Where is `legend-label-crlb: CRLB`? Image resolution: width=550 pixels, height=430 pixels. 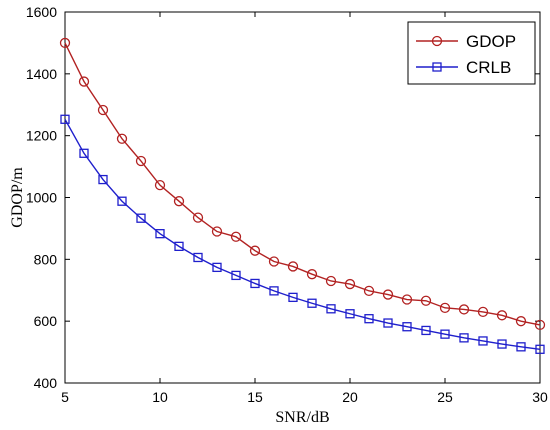
legend-label-crlb: CRLB is located at coordinates (488, 67).